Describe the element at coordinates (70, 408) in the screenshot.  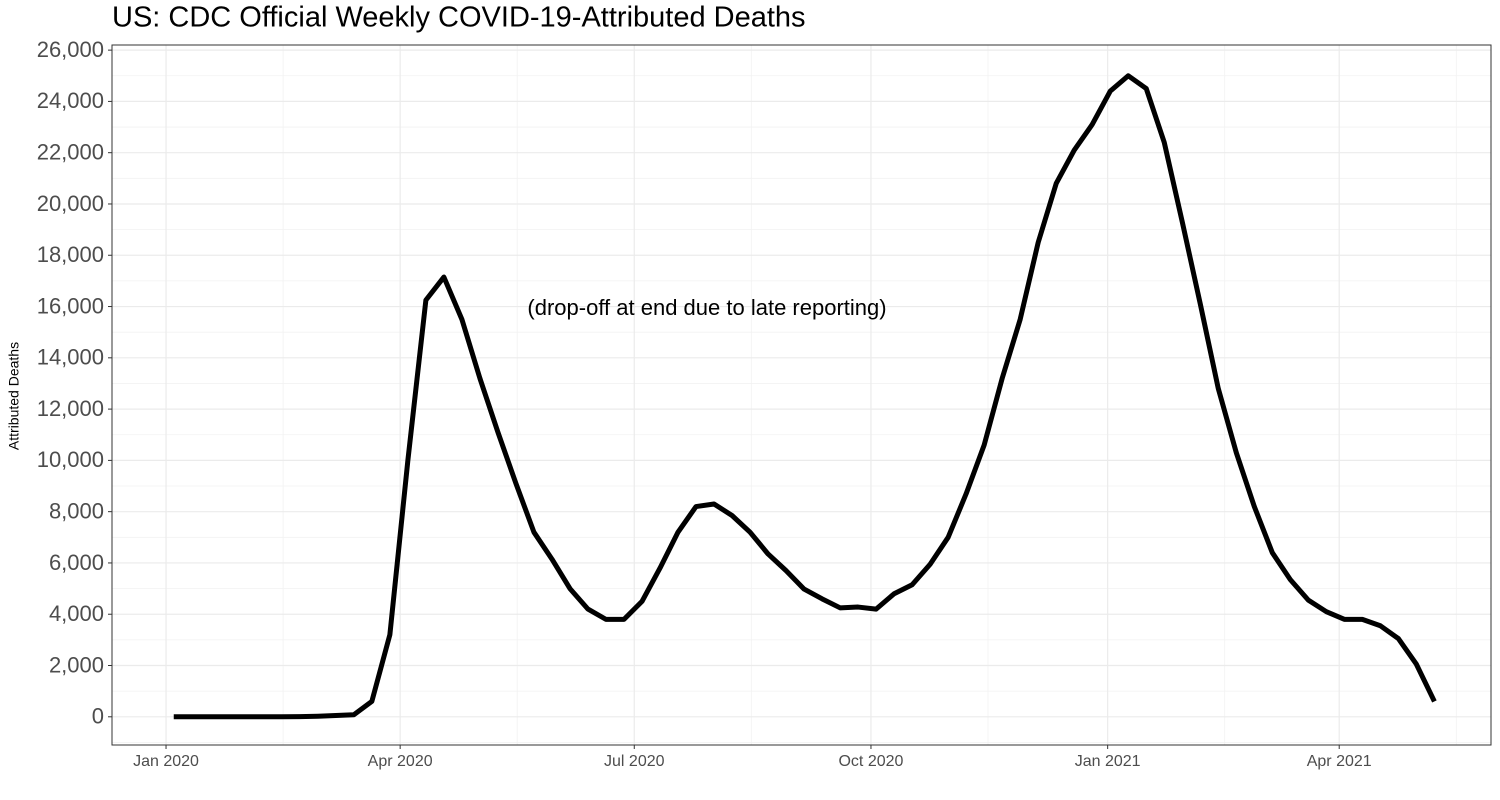
I see `y-tick-label: 12,000` at that location.